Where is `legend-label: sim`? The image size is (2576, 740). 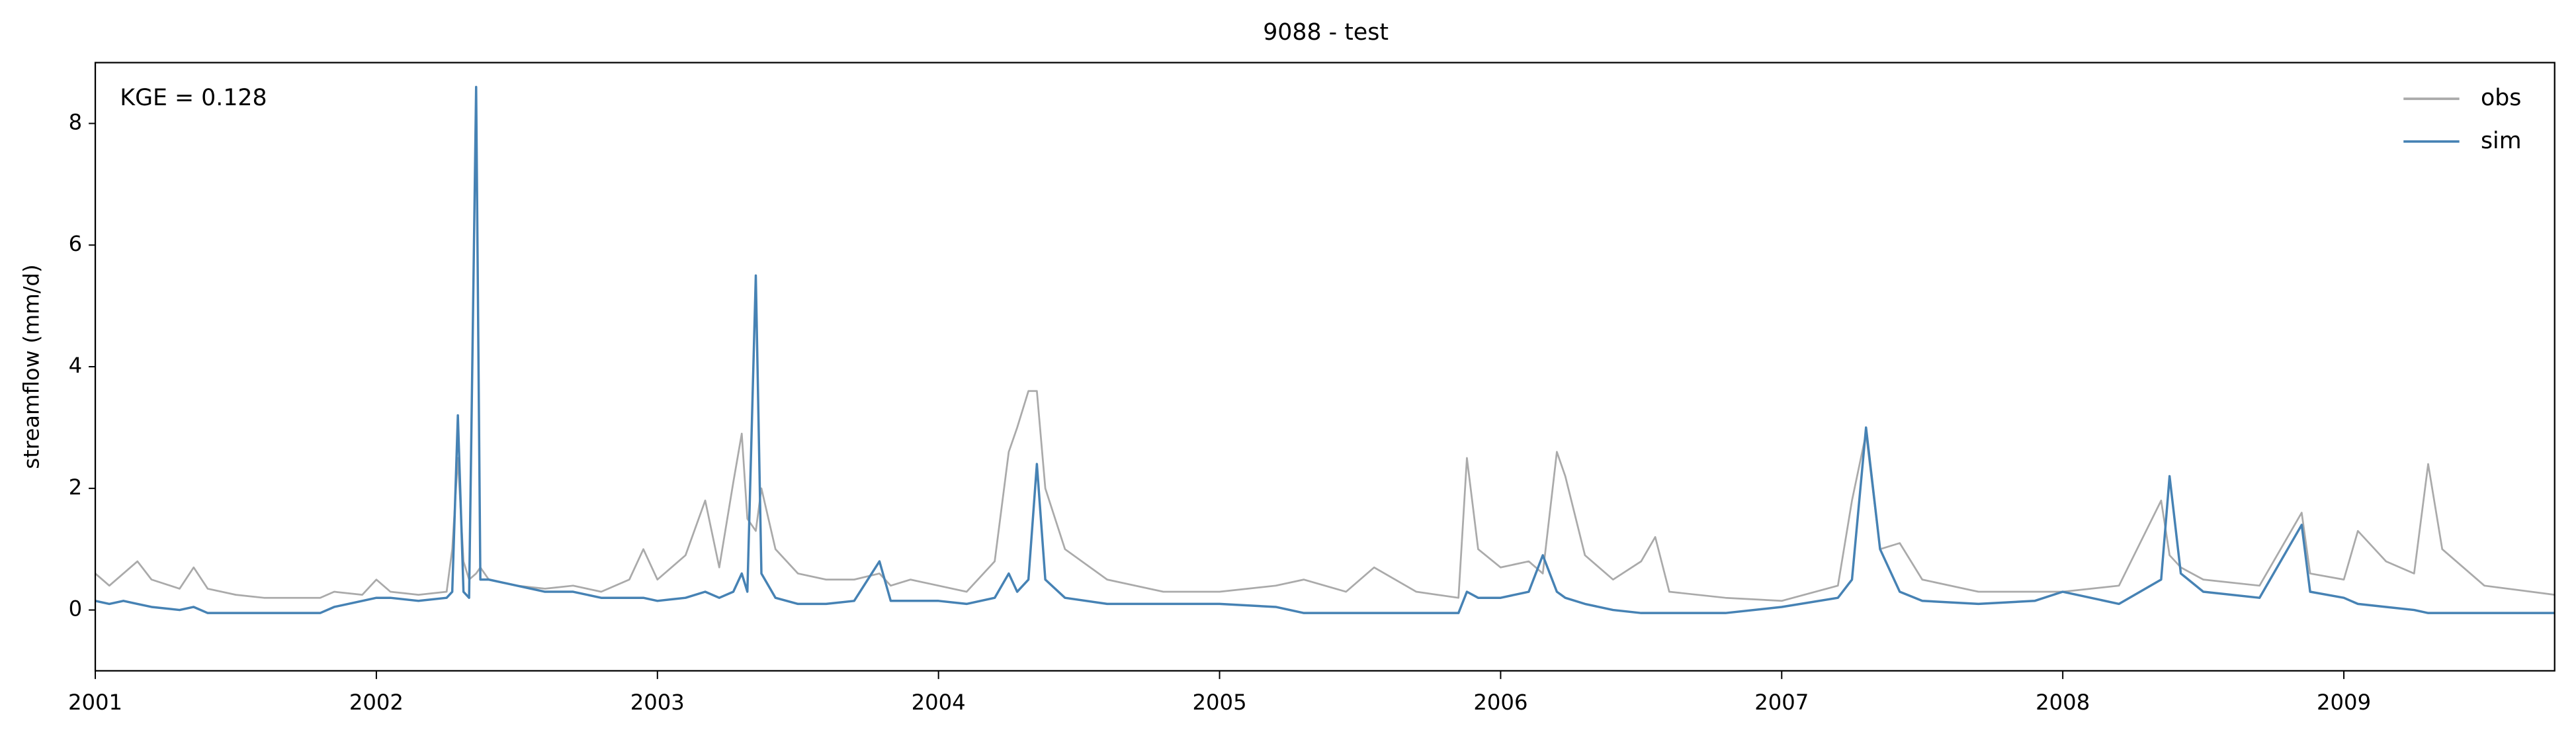
legend-label: sim is located at coordinates (2501, 141).